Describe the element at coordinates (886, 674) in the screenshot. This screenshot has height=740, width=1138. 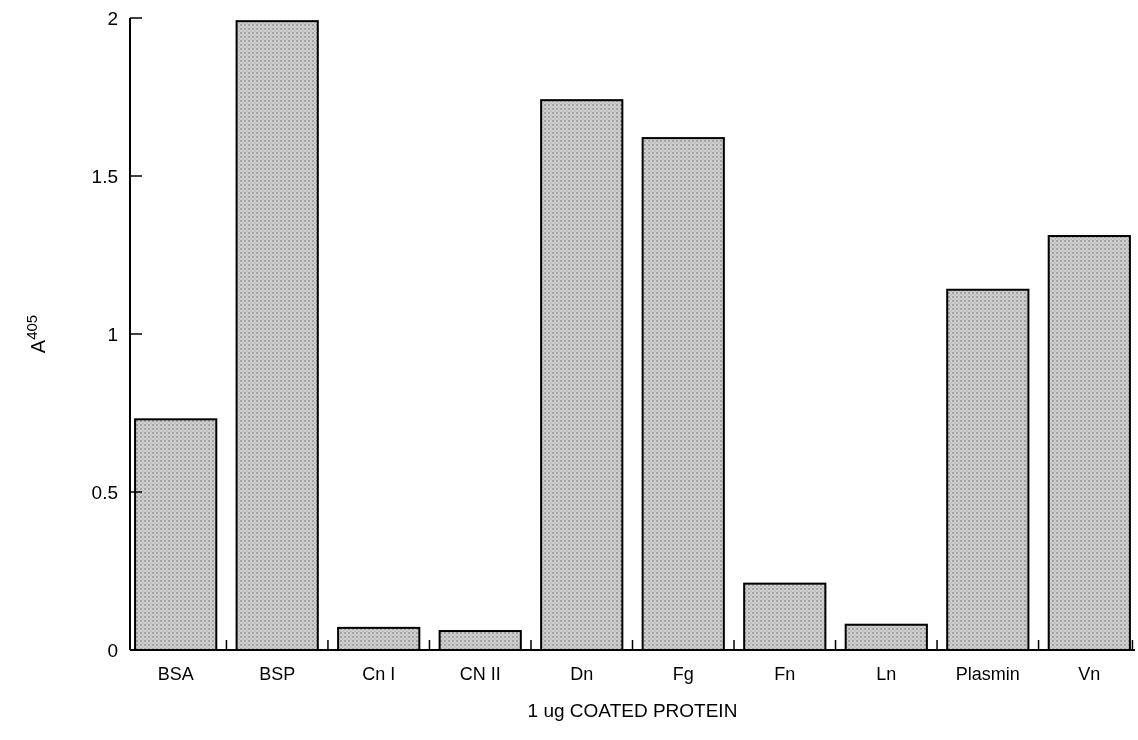
I see `x-tick-label: Ln` at that location.